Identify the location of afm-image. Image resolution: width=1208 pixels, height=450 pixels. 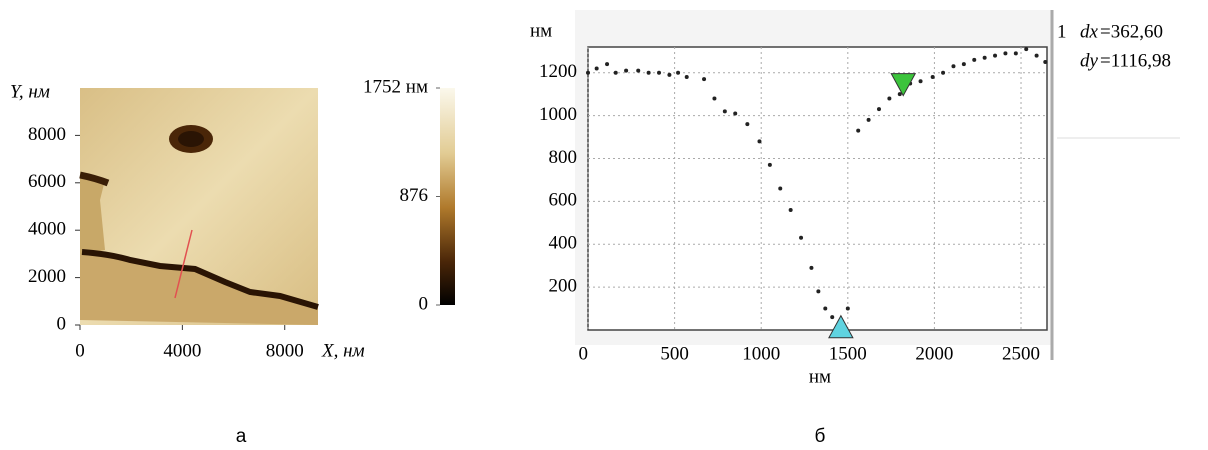
(199, 206).